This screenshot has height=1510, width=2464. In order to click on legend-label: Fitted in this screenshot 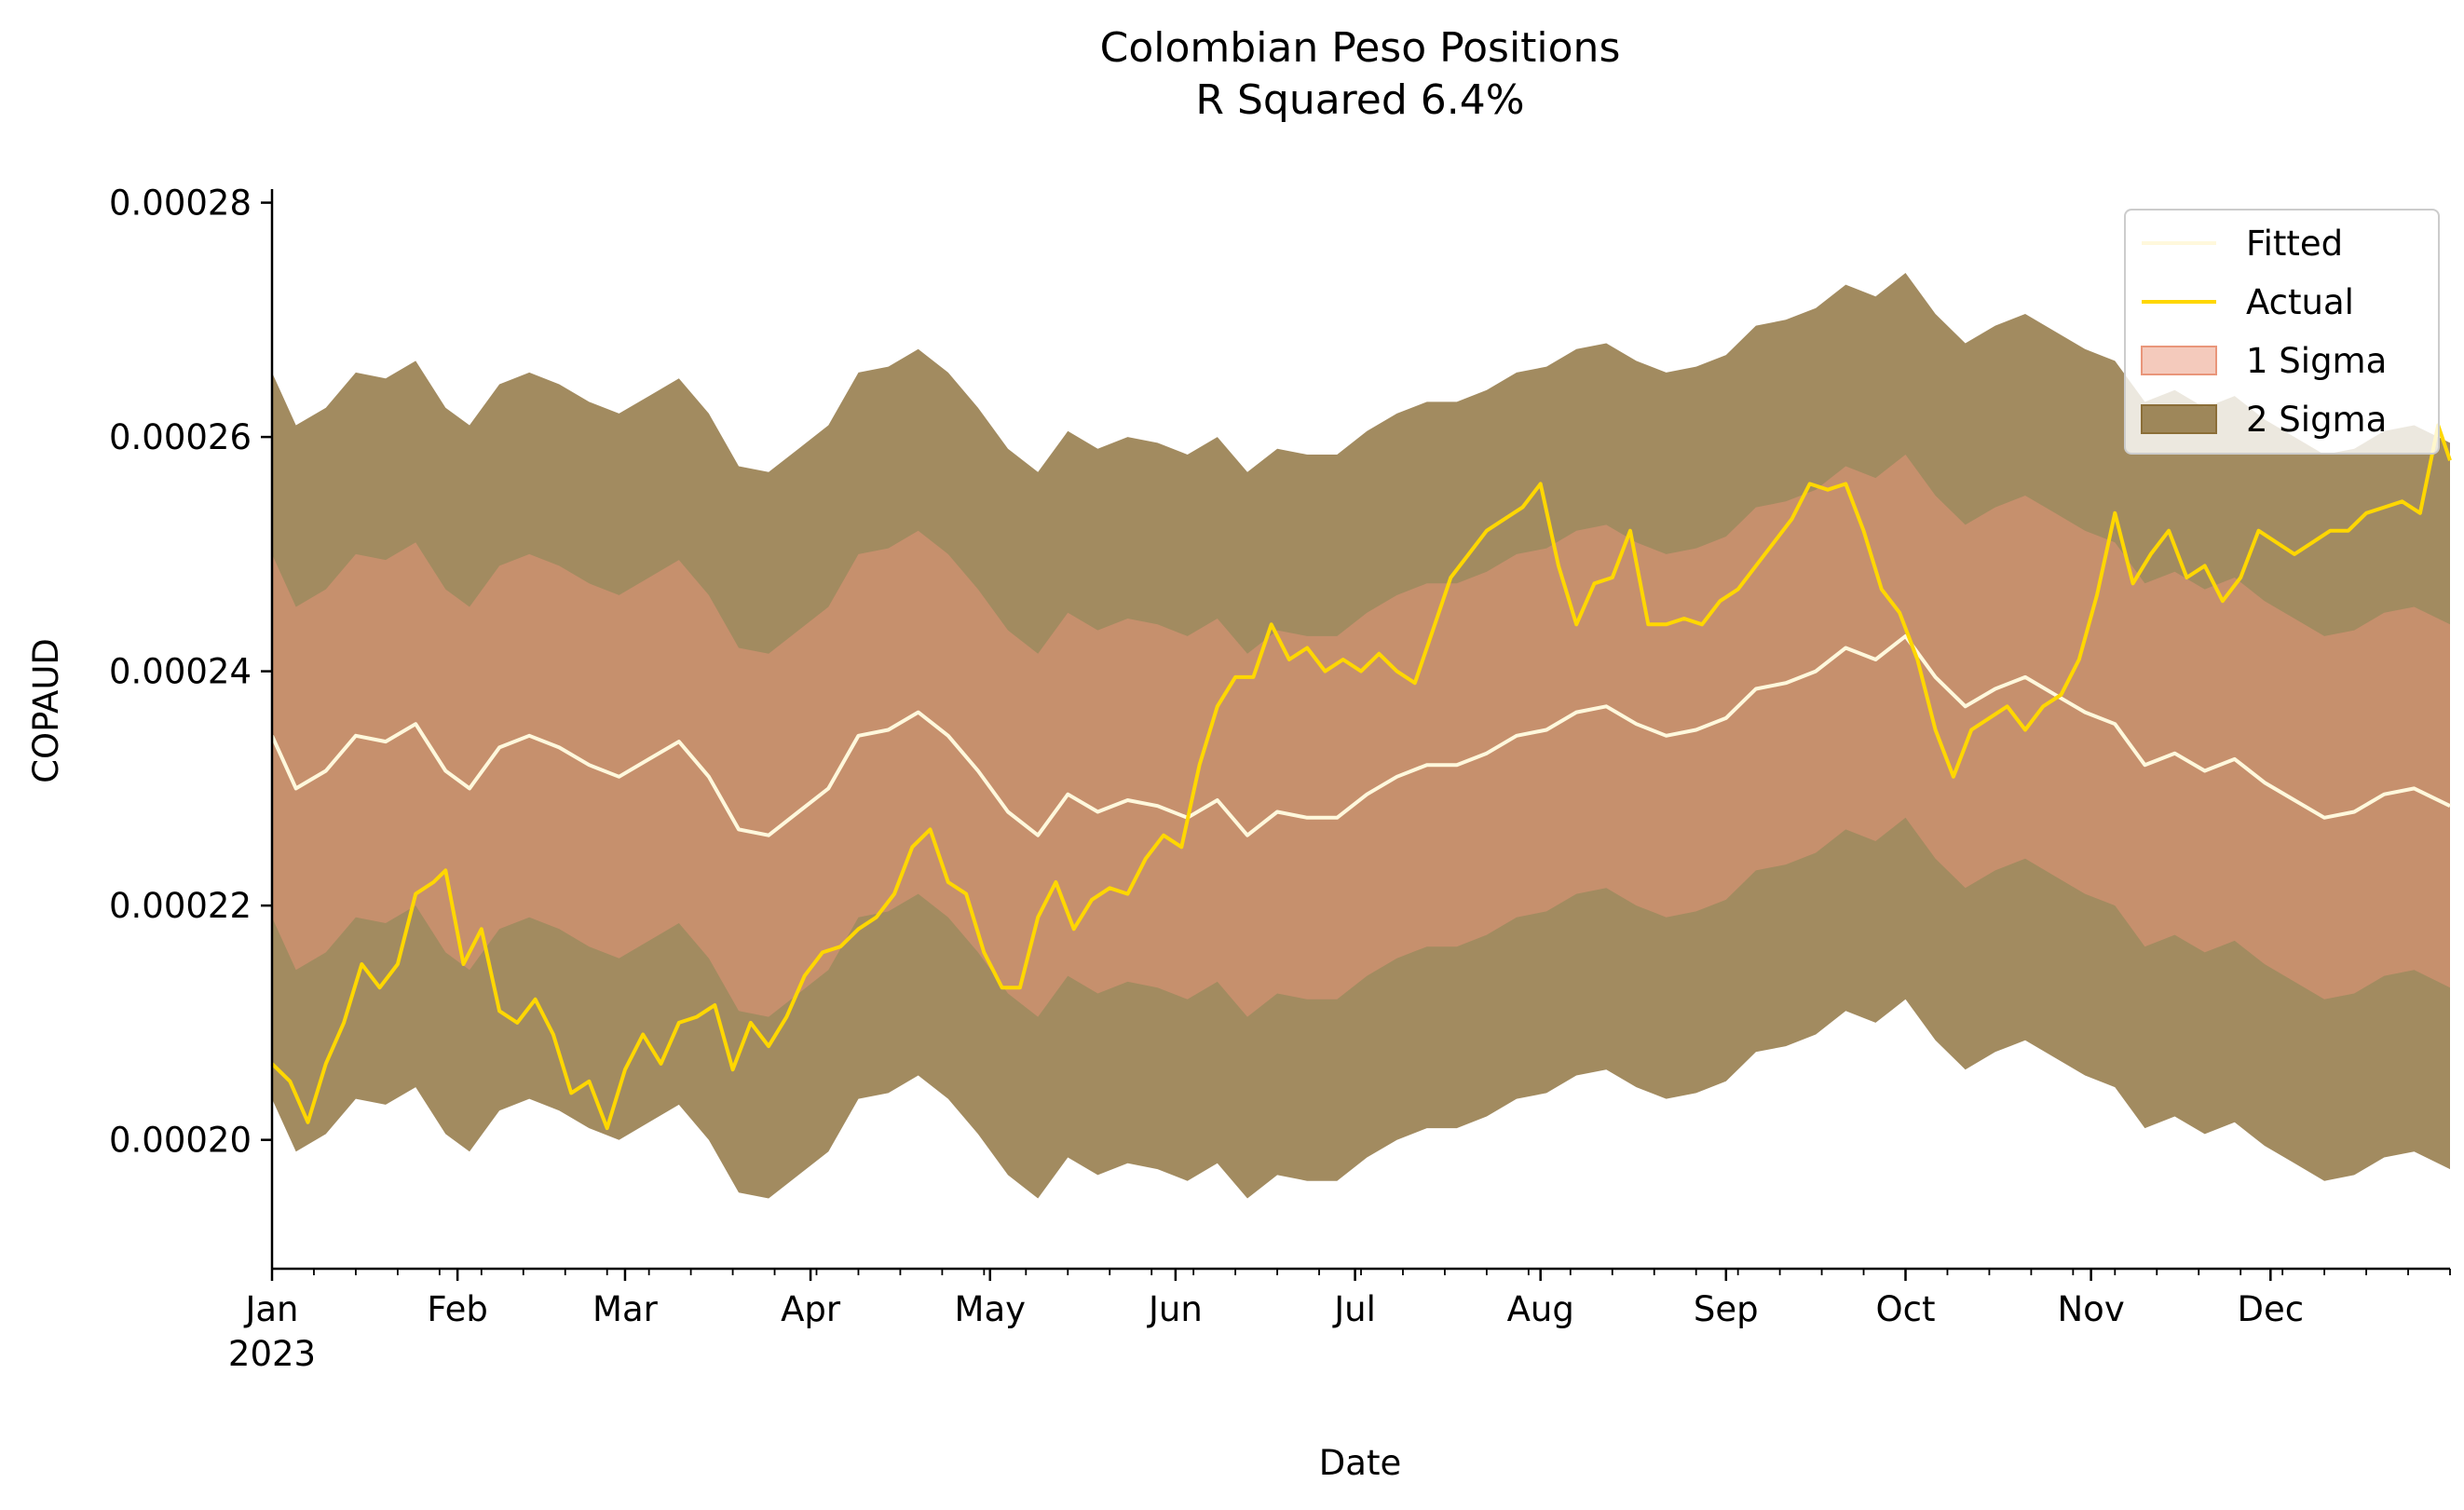, I will do `click(2294, 244)`.